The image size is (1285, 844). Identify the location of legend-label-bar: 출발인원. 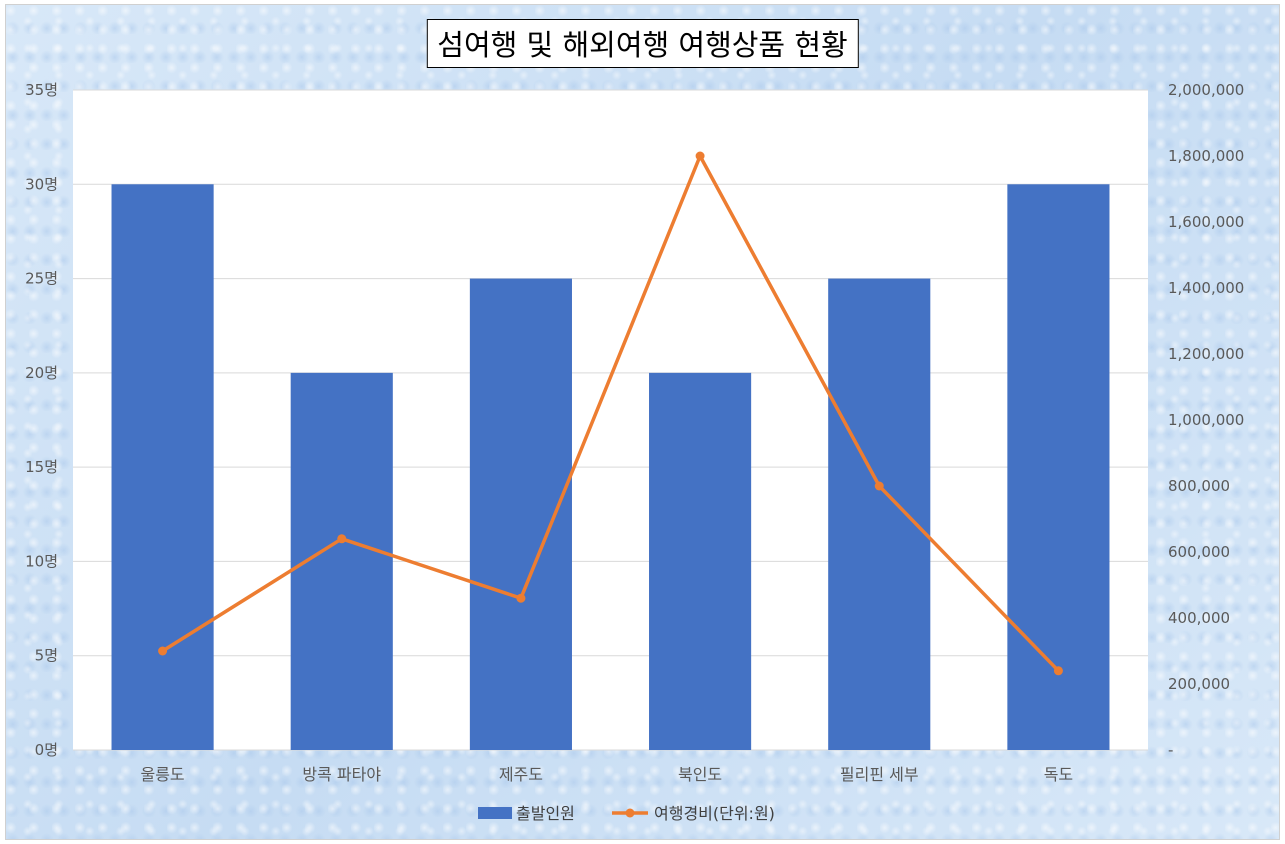
(545, 813).